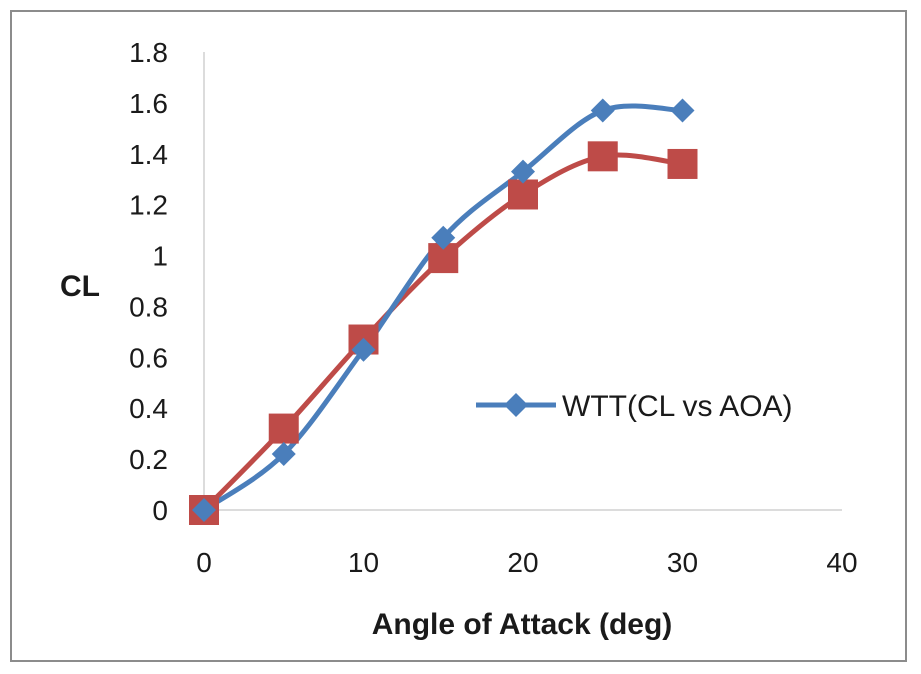 Image resolution: width=921 pixels, height=674 pixels. Describe the element at coordinates (148, 154) in the screenshot. I see `y-tick-label: 1.4` at that location.